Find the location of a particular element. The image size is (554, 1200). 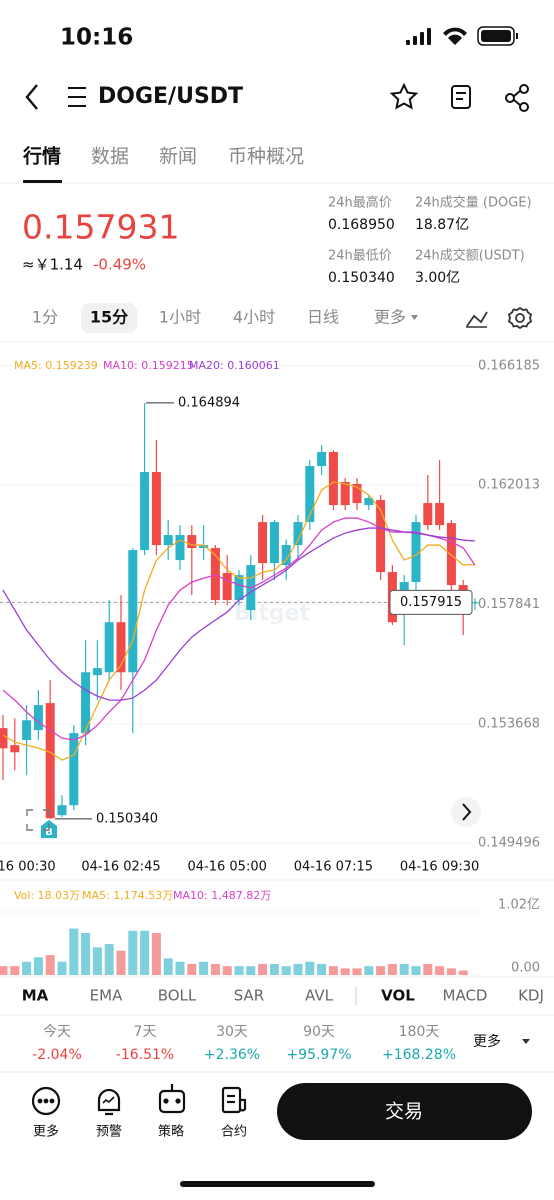

performance-value: +168.28% is located at coordinates (419, 1055).